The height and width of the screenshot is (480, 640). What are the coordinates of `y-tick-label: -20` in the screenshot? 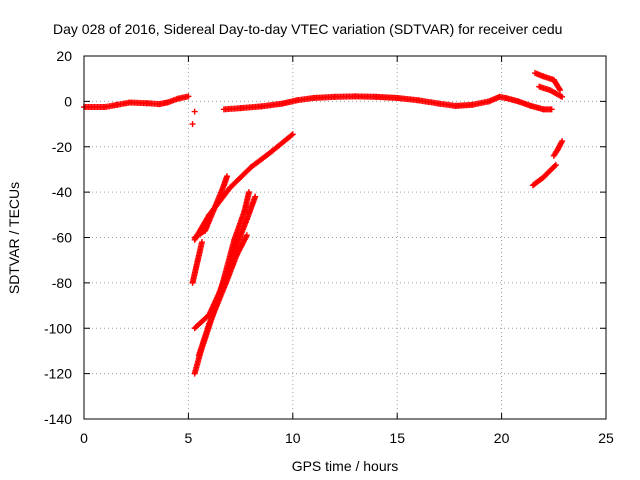 It's located at (62, 147).